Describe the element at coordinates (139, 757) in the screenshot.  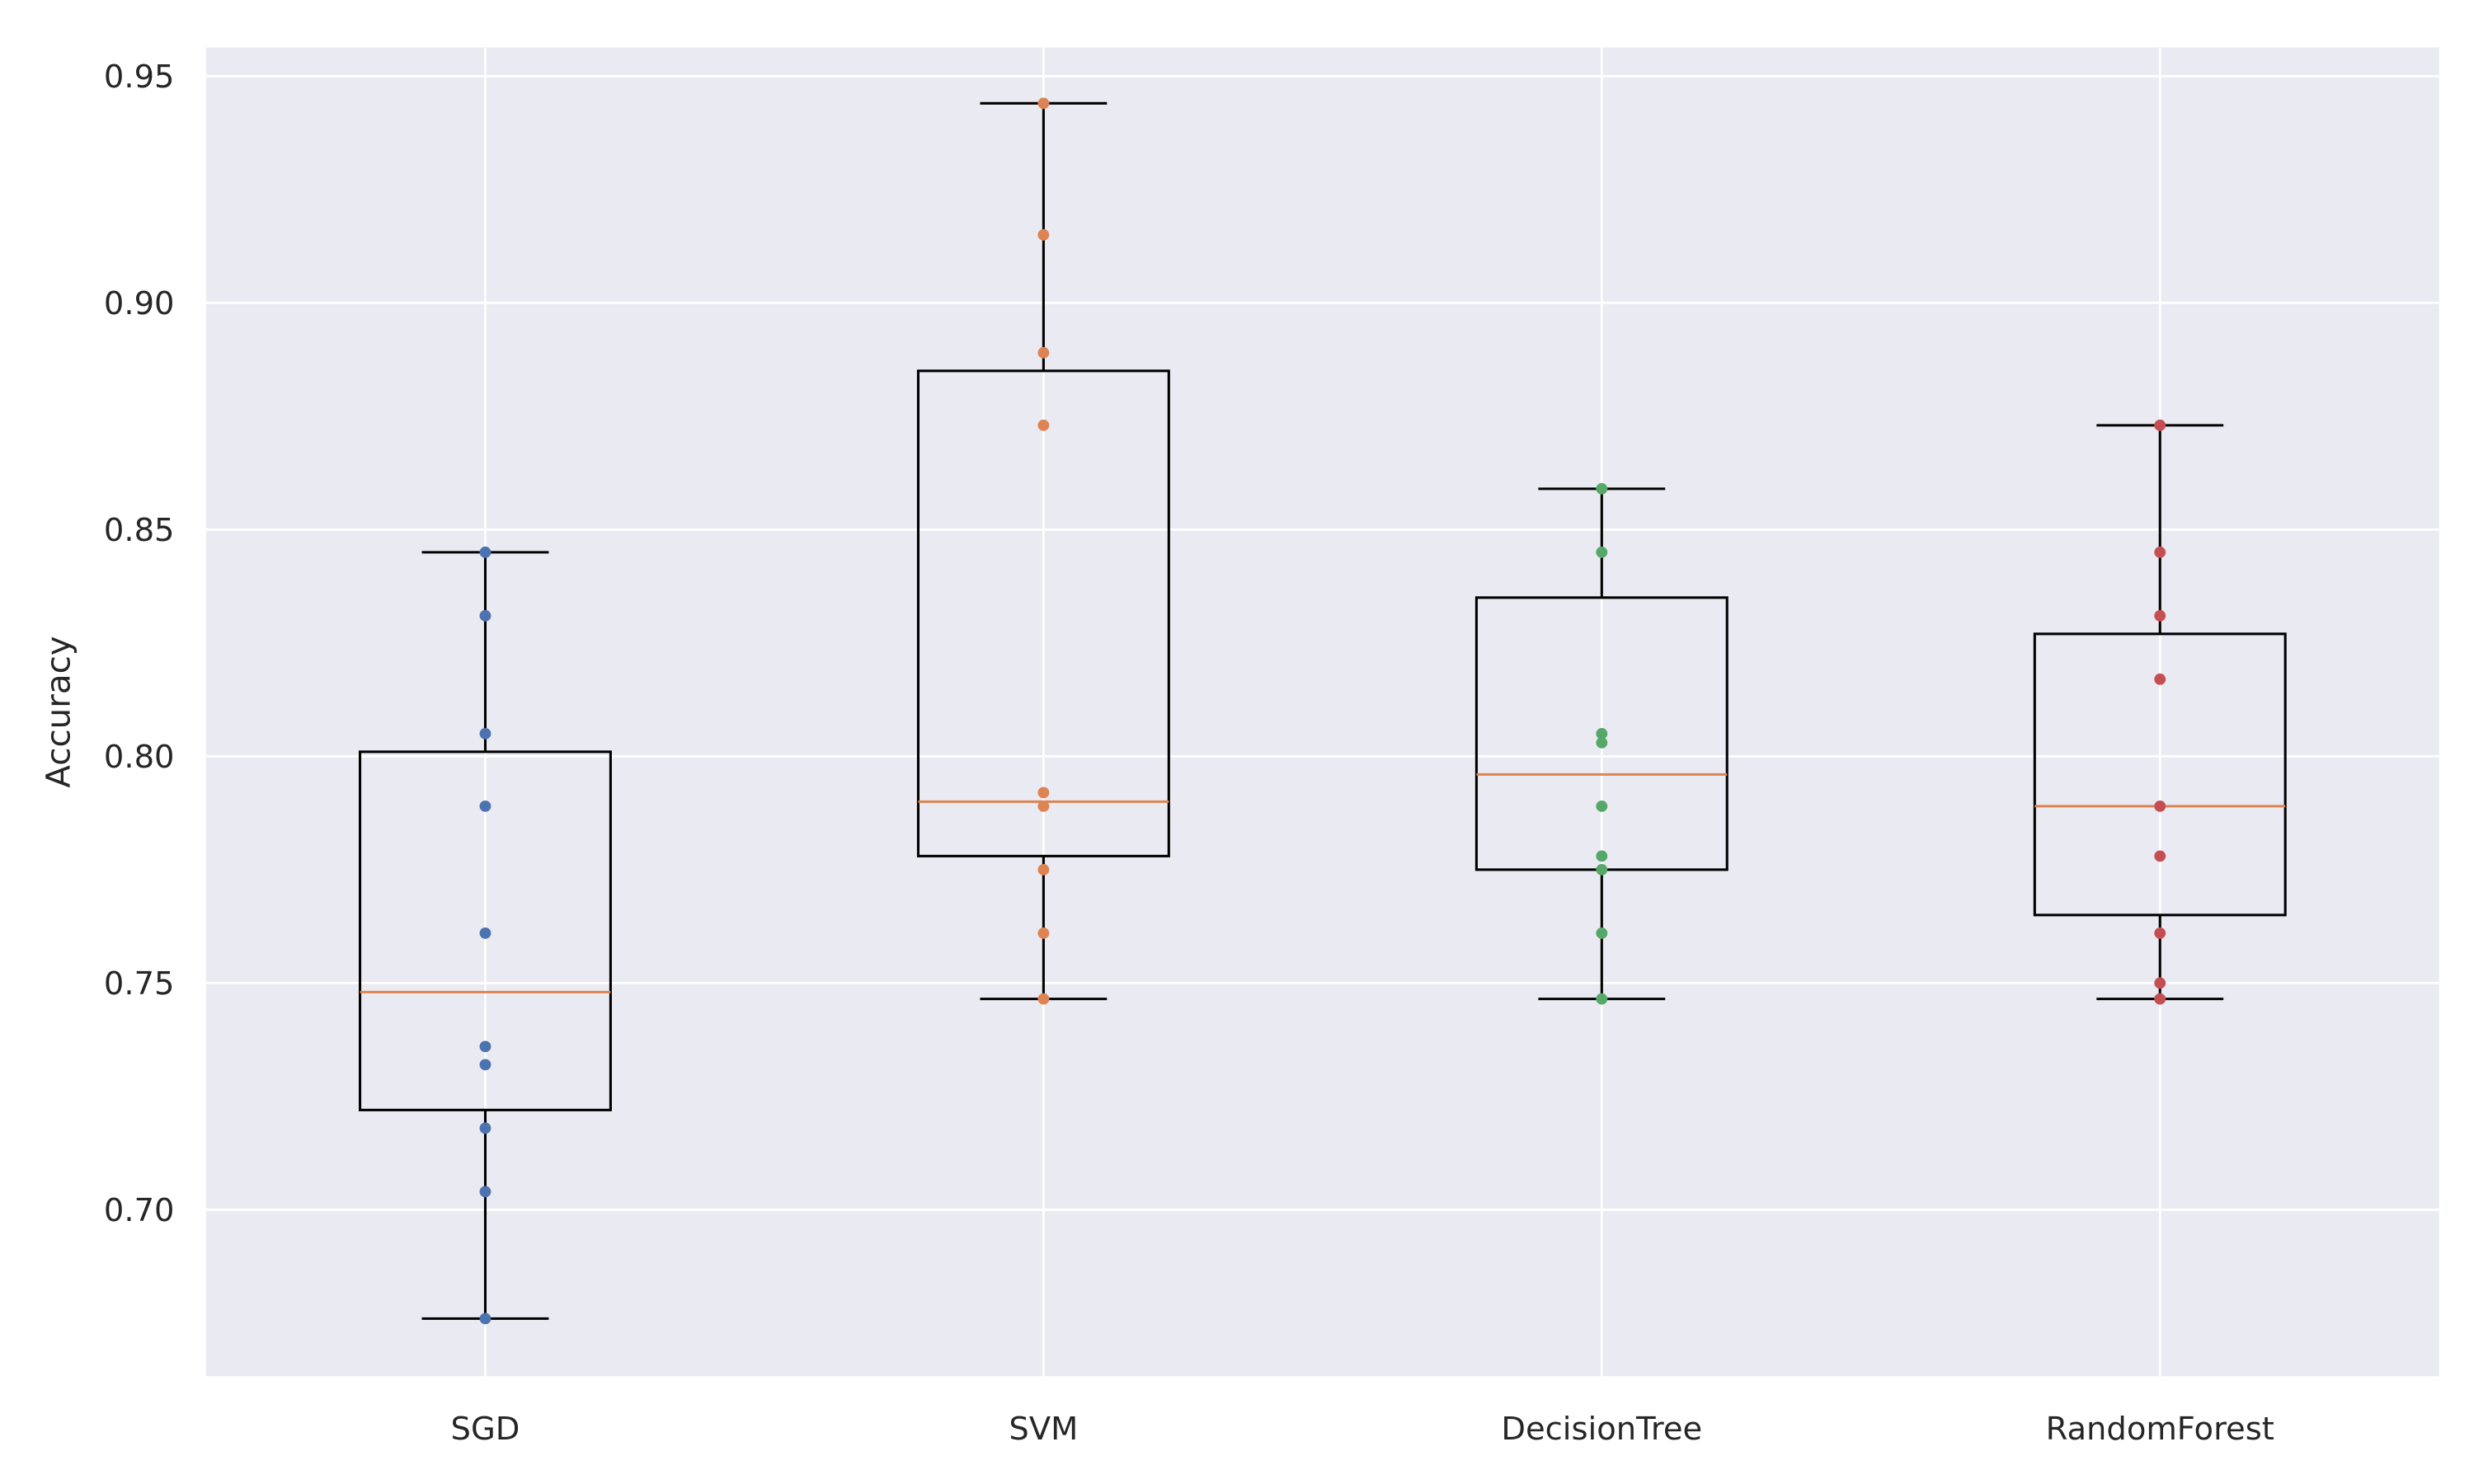
I see `y-tick-label: 0.80` at that location.